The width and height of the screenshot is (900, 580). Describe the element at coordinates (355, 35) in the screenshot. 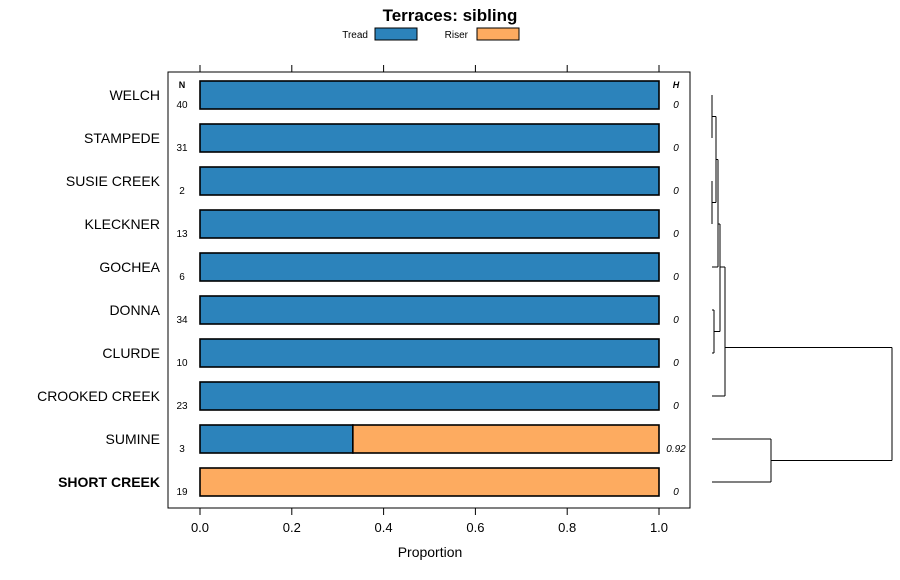

I see `legend-label-tread: Tread` at that location.